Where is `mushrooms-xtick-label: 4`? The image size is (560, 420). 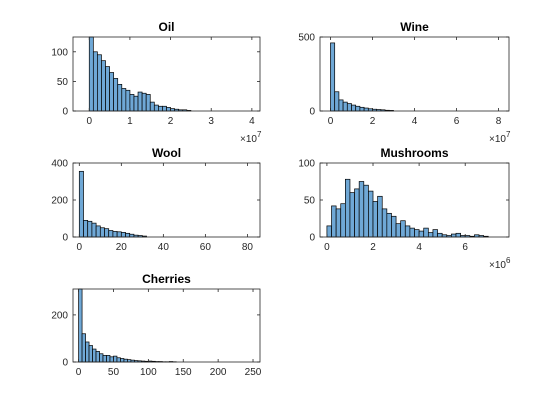 mushrooms-xtick-label: 4 is located at coordinates (419, 247).